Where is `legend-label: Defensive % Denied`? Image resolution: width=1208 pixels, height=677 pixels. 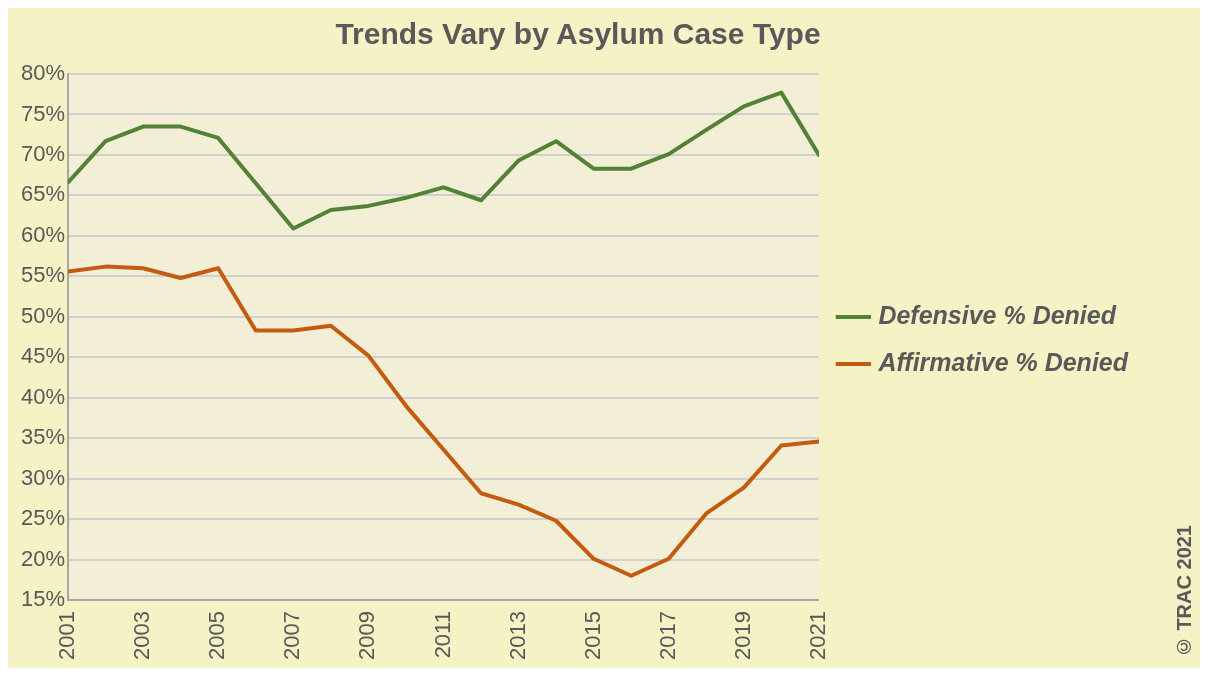
legend-label: Defensive % Denied is located at coordinates (997, 314).